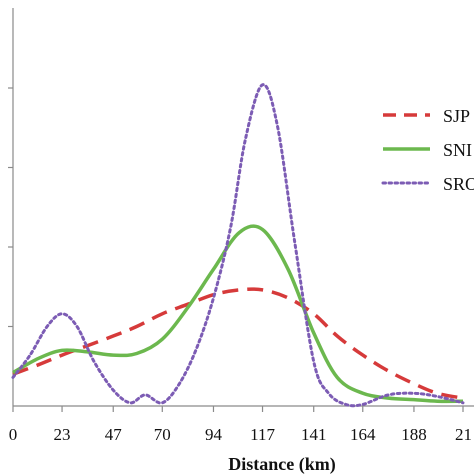  I want to click on legend-label-sjp: SJP, so click(456, 116).